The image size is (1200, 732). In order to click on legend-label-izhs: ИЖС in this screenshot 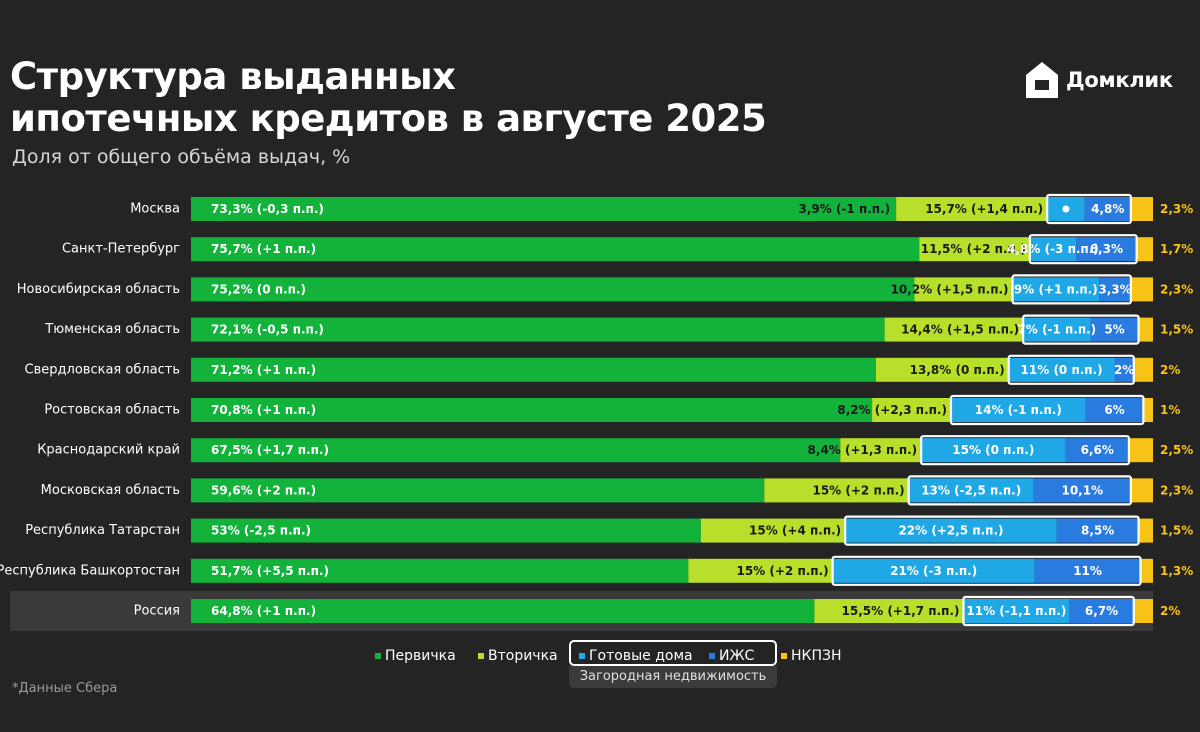, I will do `click(737, 656)`.